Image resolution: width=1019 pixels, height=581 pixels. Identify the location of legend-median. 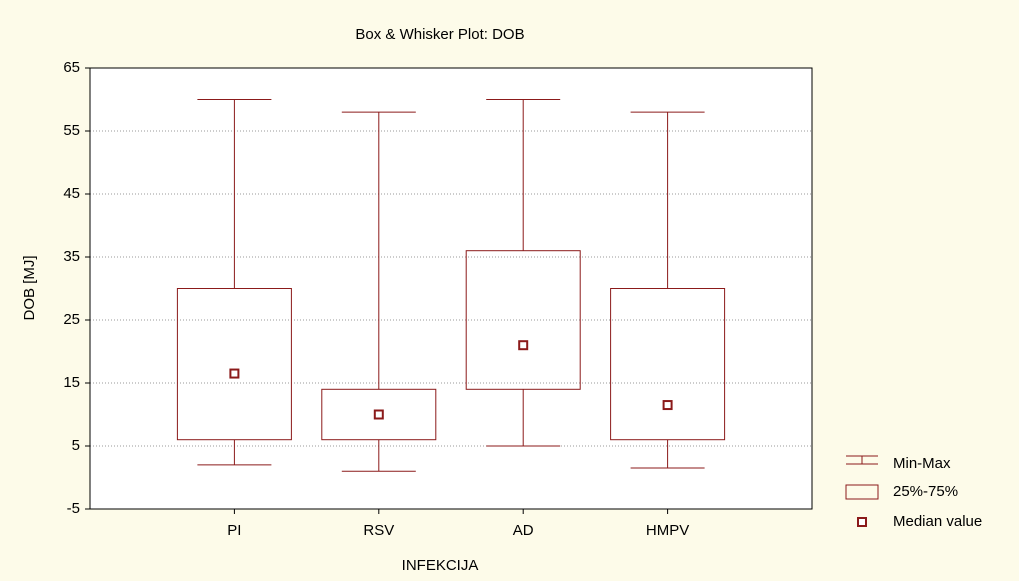
(862, 522).